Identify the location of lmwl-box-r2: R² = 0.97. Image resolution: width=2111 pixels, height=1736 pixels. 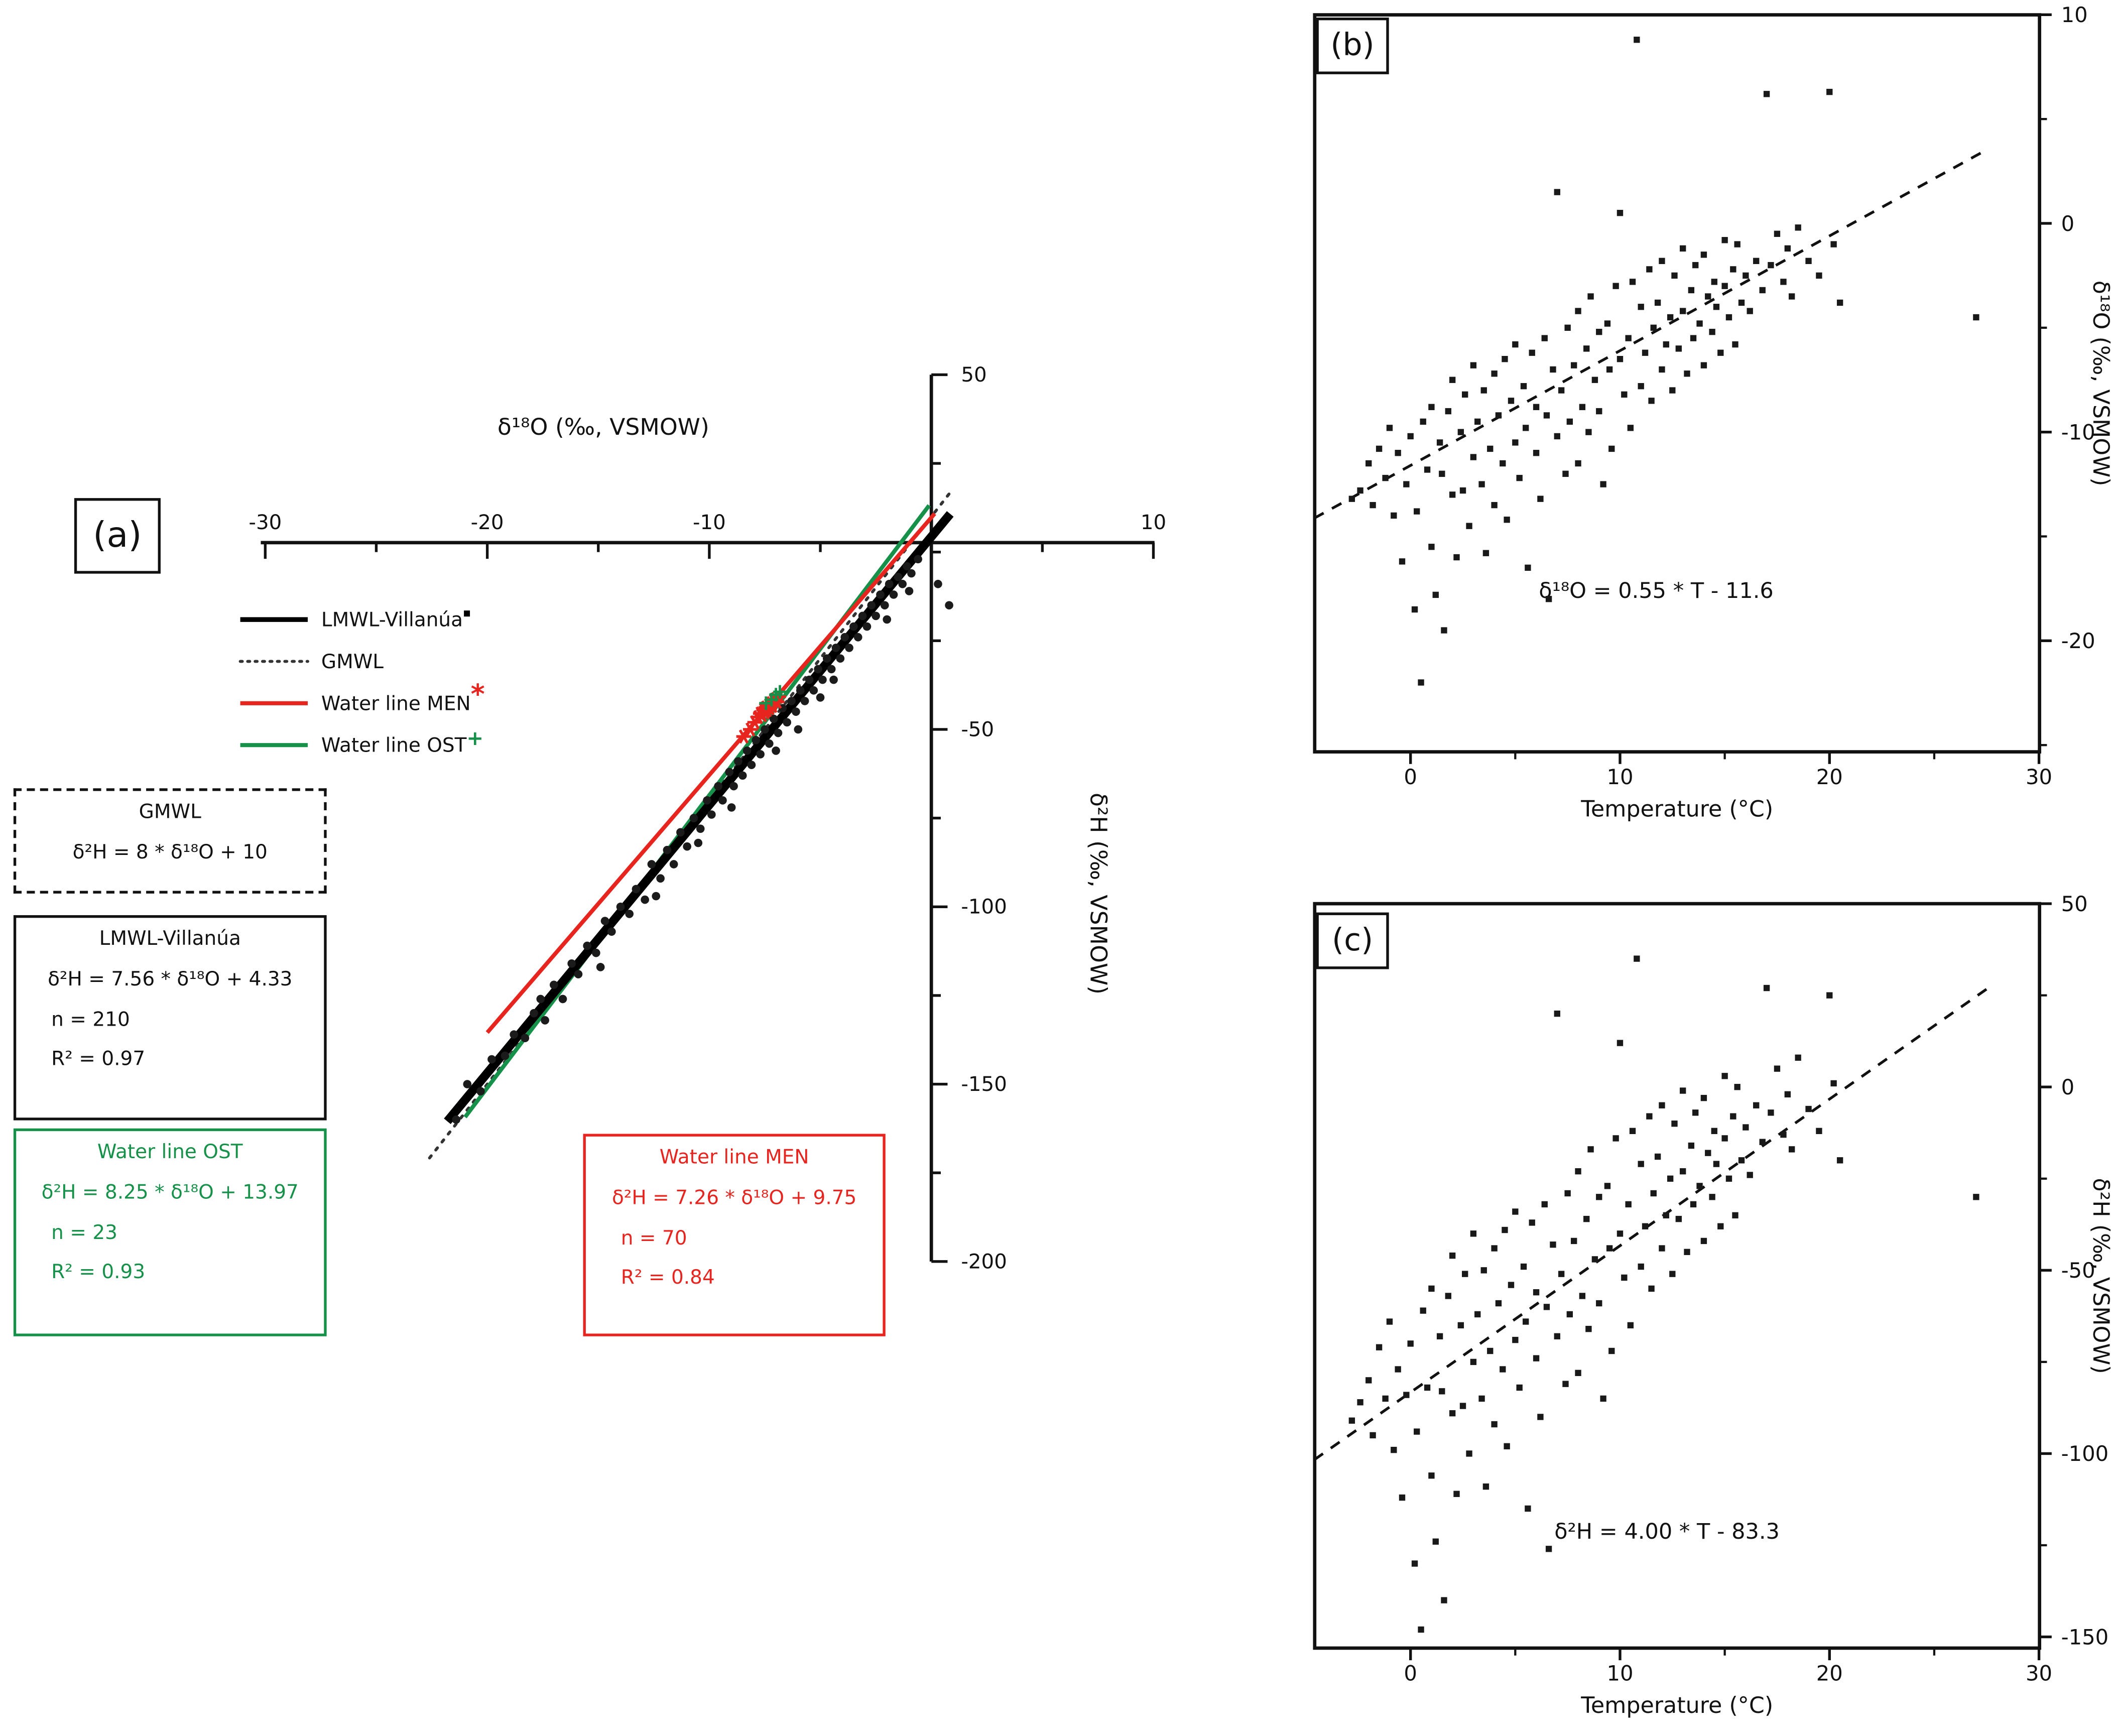
(98, 1059).